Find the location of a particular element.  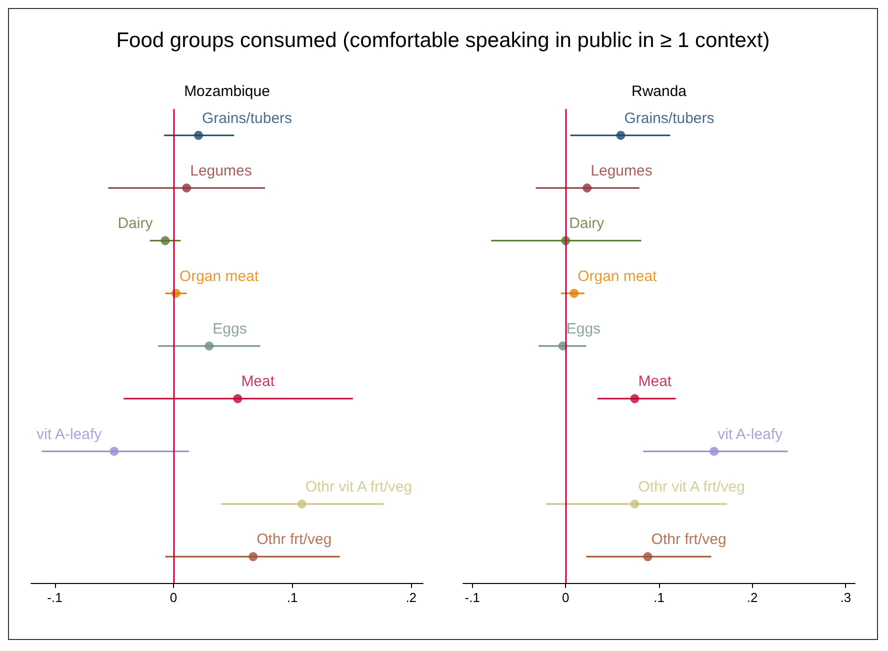

chart-title: Rwanda is located at coordinates (659, 91).